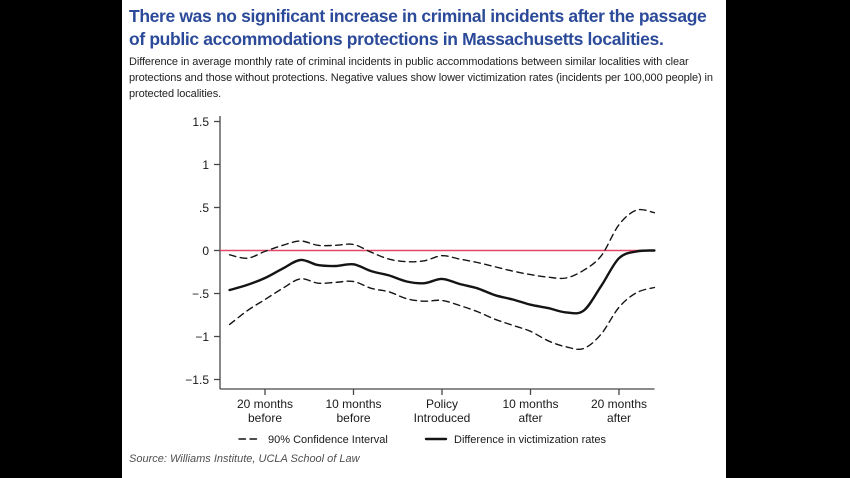  What do you see at coordinates (204, 208) in the screenshot?
I see `y-tick-label: .5` at bounding box center [204, 208].